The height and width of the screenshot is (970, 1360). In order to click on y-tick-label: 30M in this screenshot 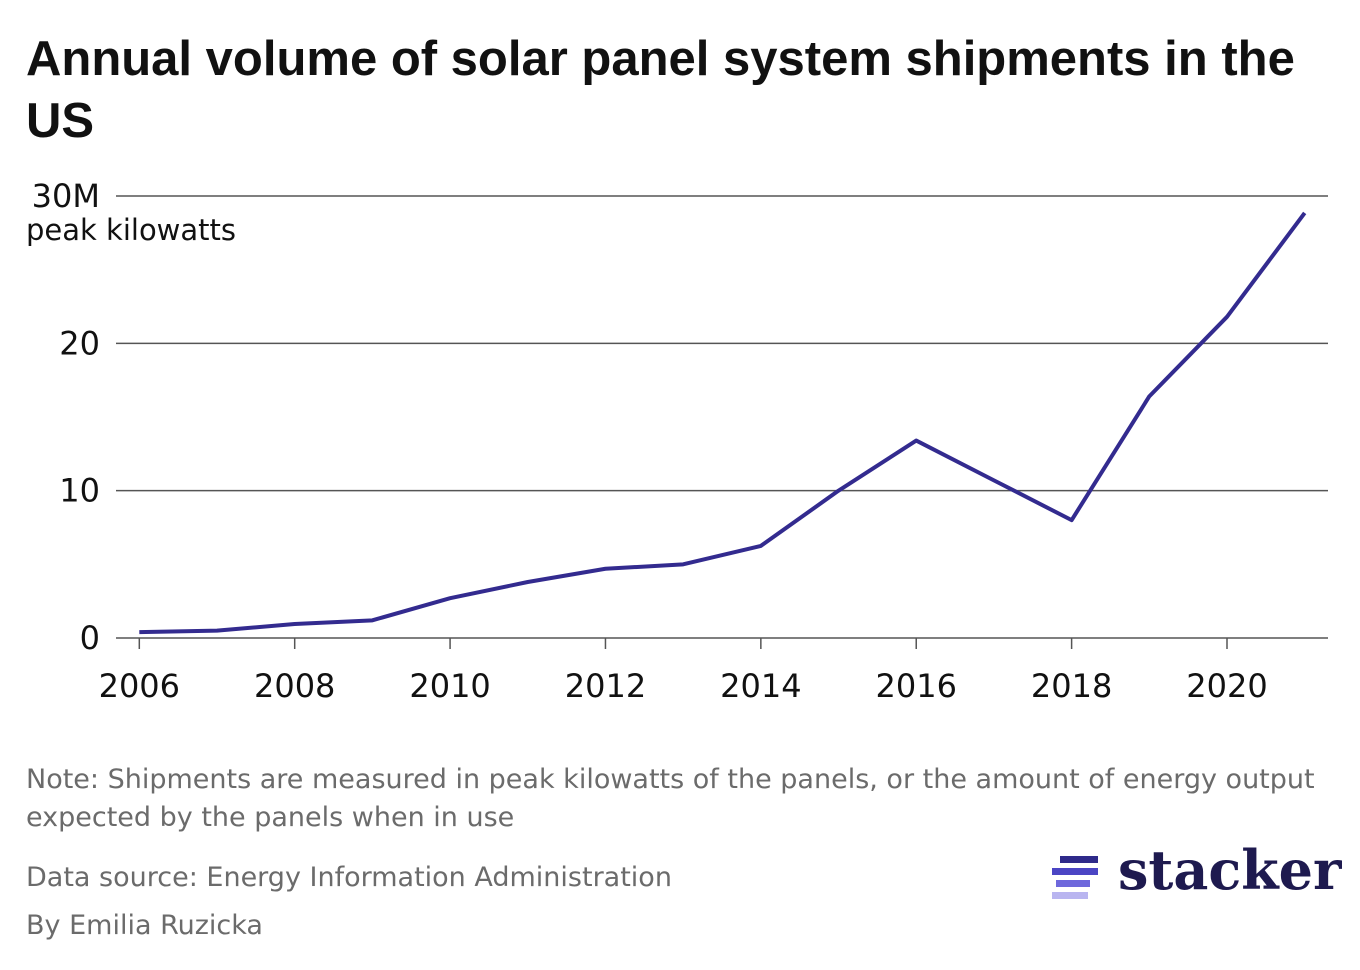, I will do `click(66, 196)`.